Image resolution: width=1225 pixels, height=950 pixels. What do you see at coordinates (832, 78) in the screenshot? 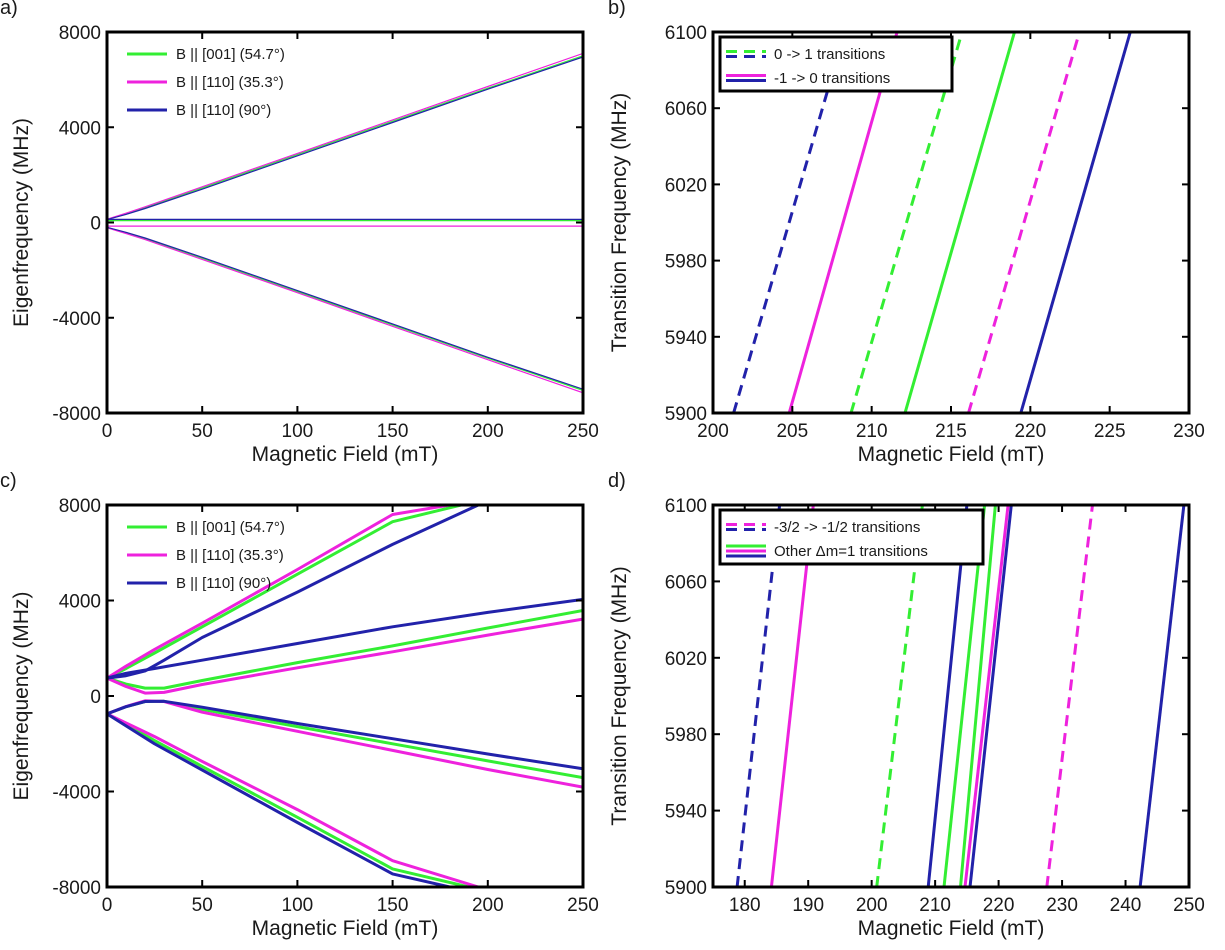
I see `legend-label: -1 -> 0 transitions` at bounding box center [832, 78].